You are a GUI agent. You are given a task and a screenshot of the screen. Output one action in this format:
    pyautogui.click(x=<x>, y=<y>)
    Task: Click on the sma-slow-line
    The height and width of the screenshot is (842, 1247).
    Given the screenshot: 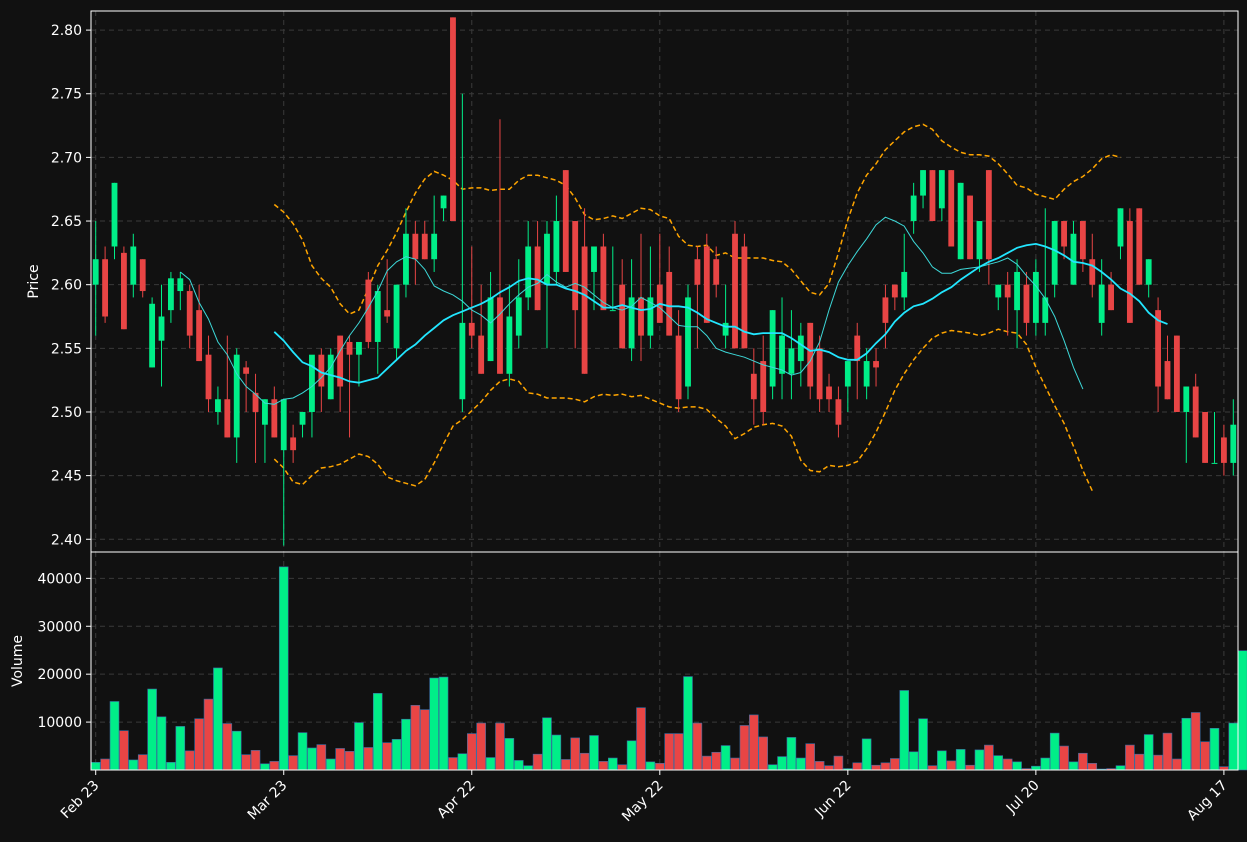 What is the action you would take?
    pyautogui.click(x=720, y=313)
    